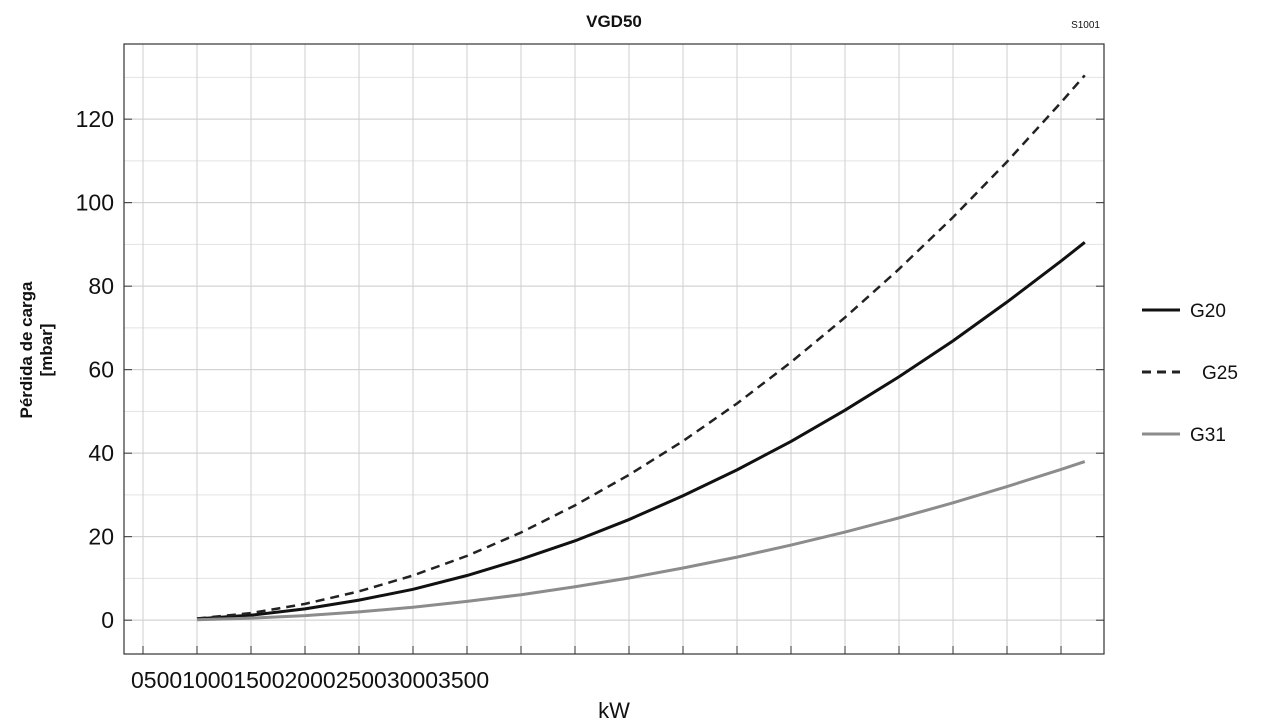  What do you see at coordinates (361, 680) in the screenshot?
I see `x-tick-label: 2500` at bounding box center [361, 680].